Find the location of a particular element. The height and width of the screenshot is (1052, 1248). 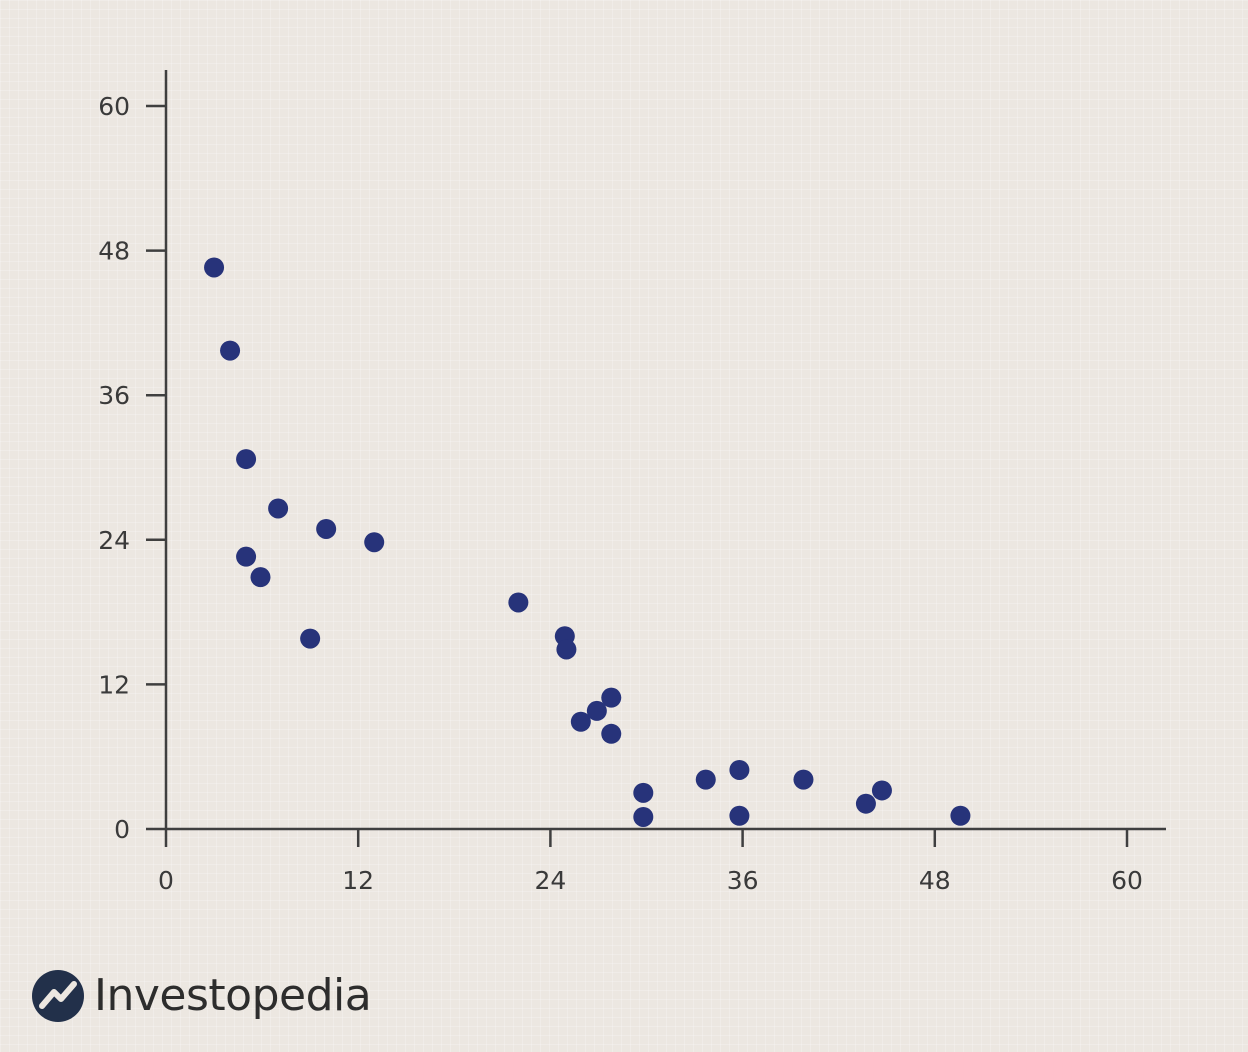

y-tick-label: 36 is located at coordinates (114, 395).